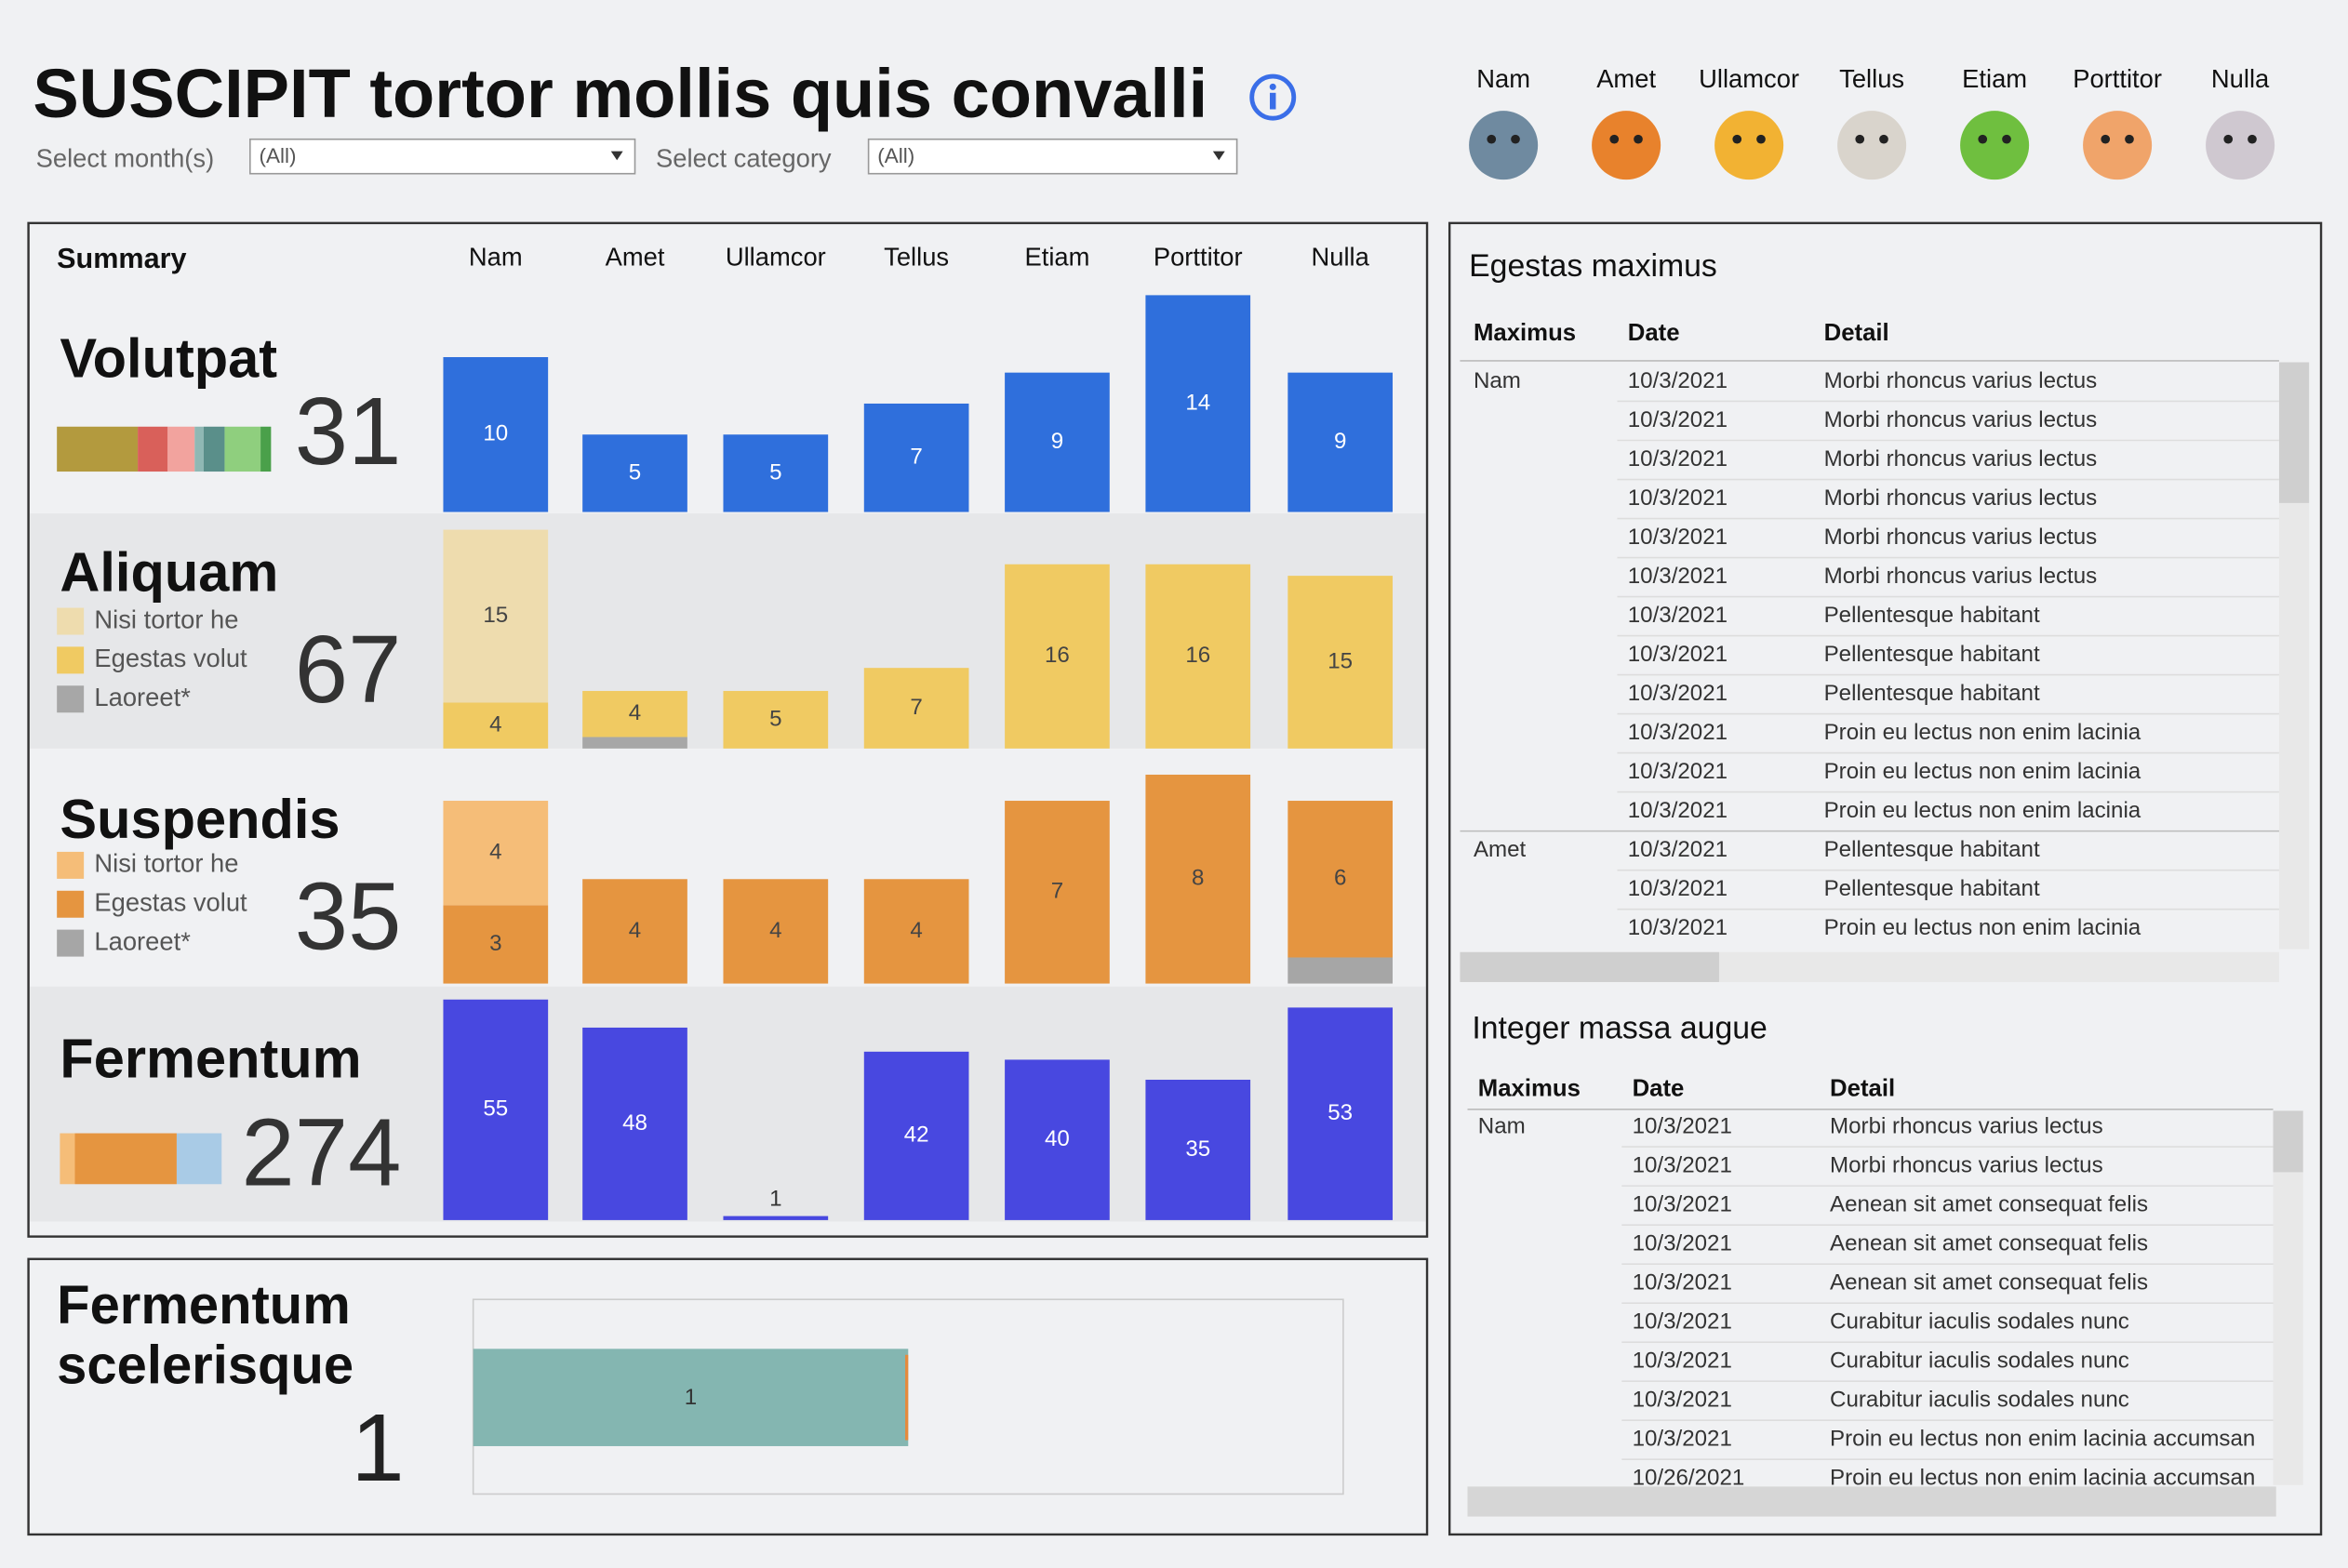 This screenshot has width=2348, height=1568. I want to click on value-label: 35, so click(1197, 1149).